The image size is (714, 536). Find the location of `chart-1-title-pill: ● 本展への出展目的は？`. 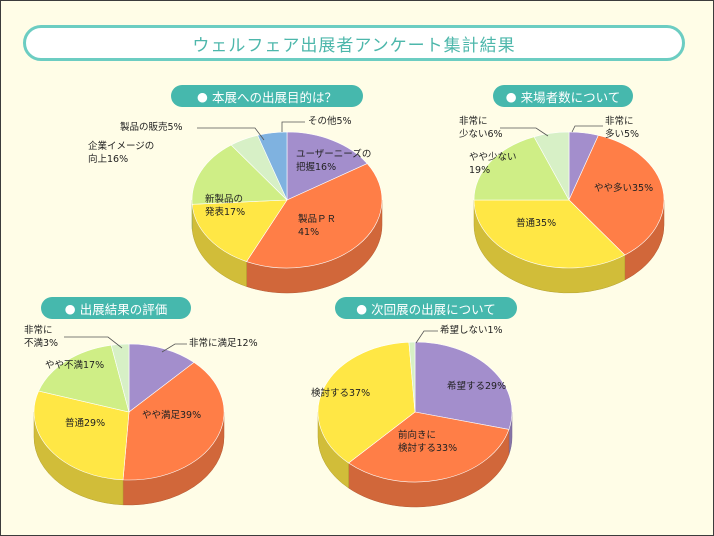

chart-1-title-pill: ● 本展への出展目的は？ is located at coordinates (267, 96).